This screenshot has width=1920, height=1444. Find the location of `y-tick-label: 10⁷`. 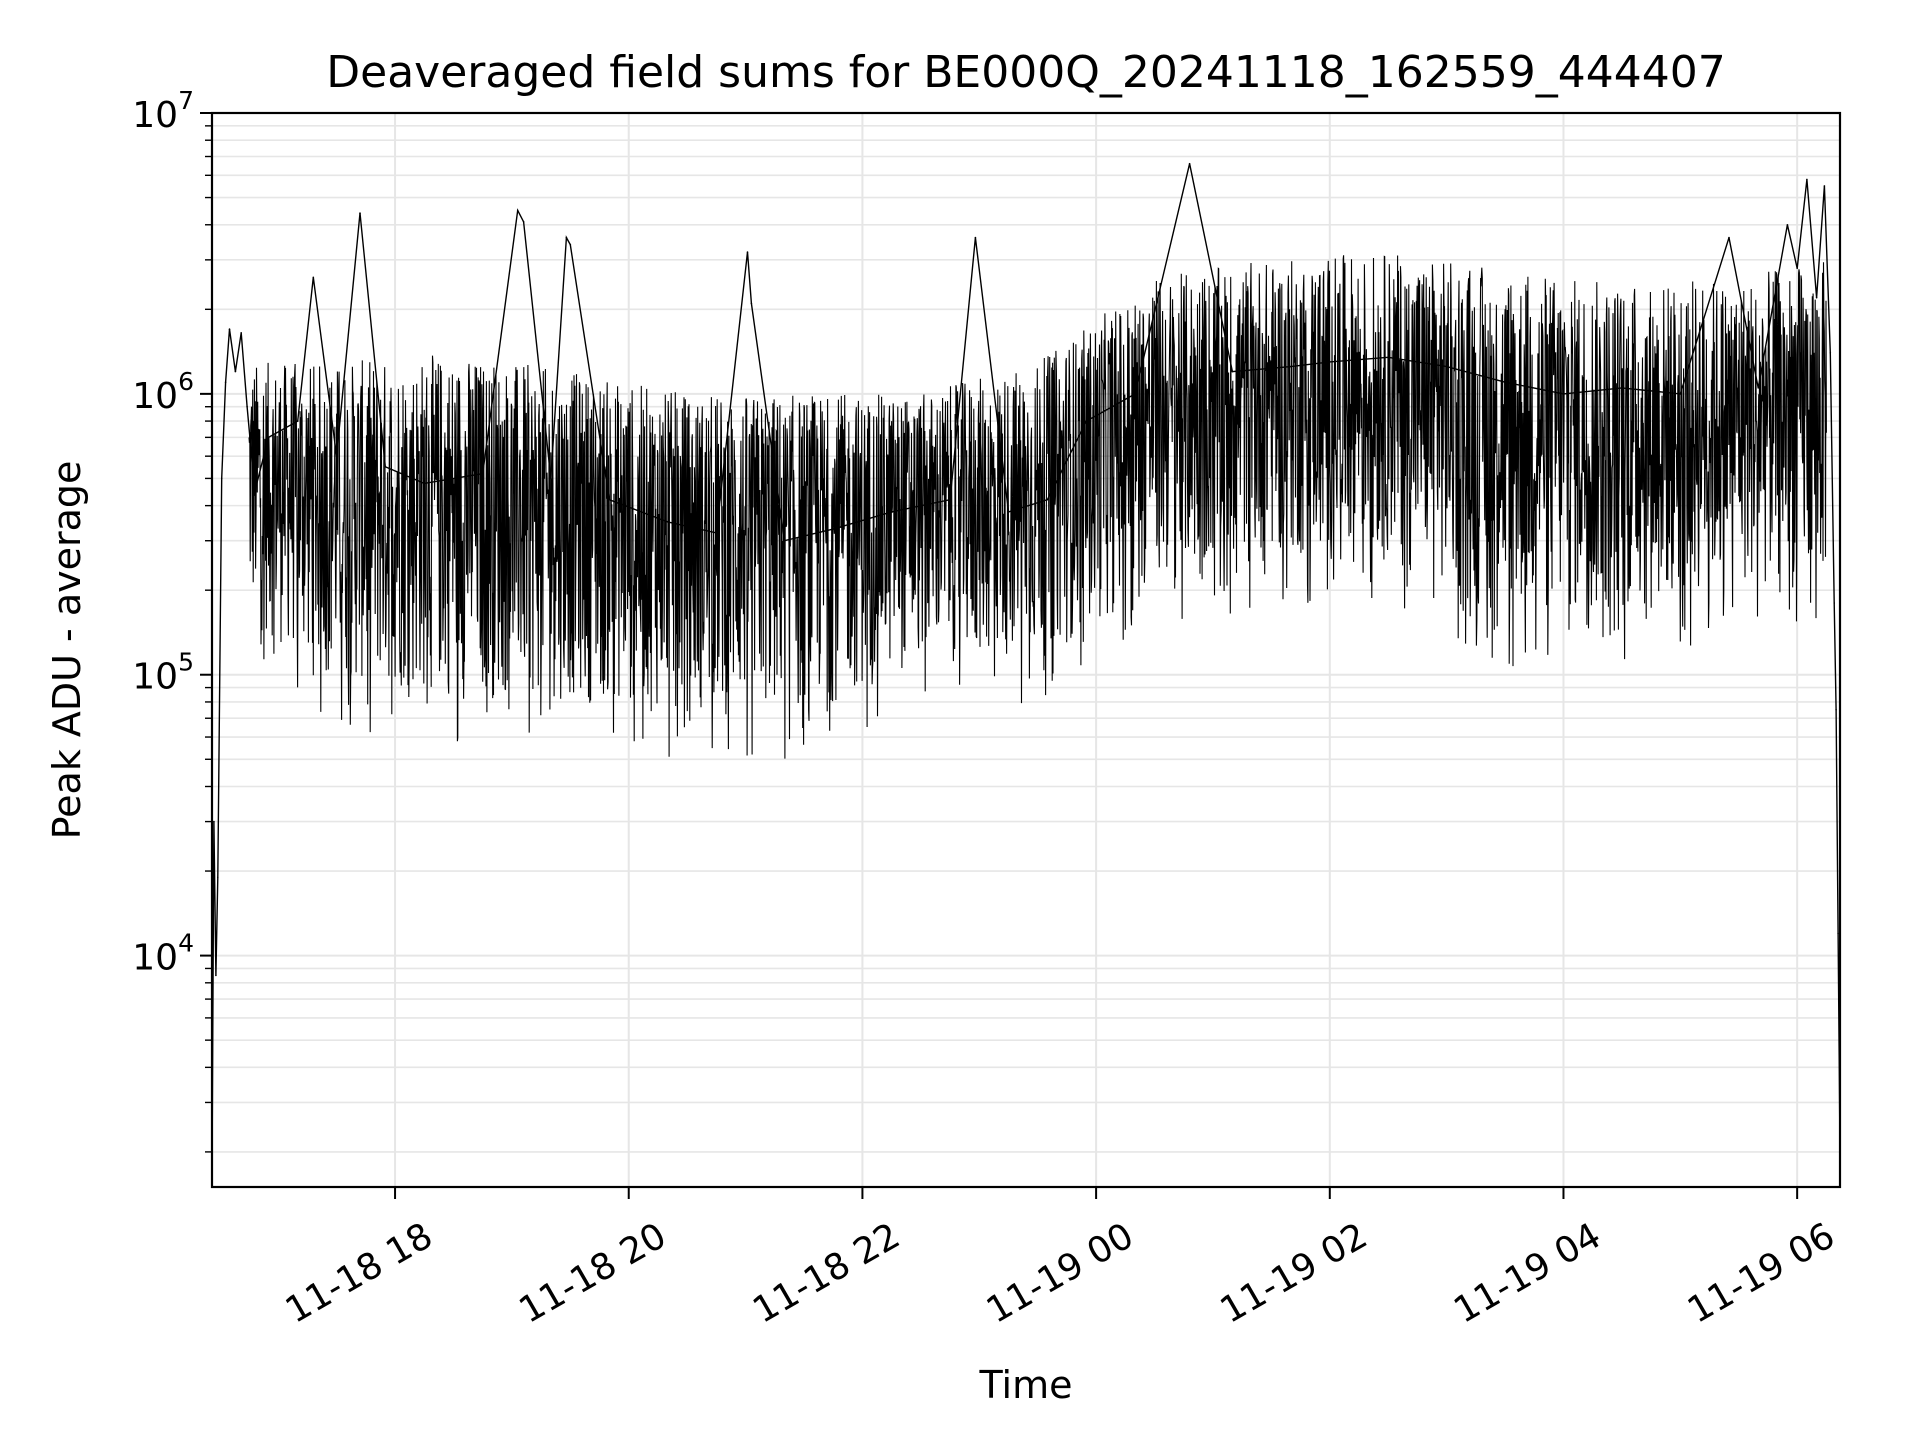

y-tick-label: 10⁷ is located at coordinates (163, 111).